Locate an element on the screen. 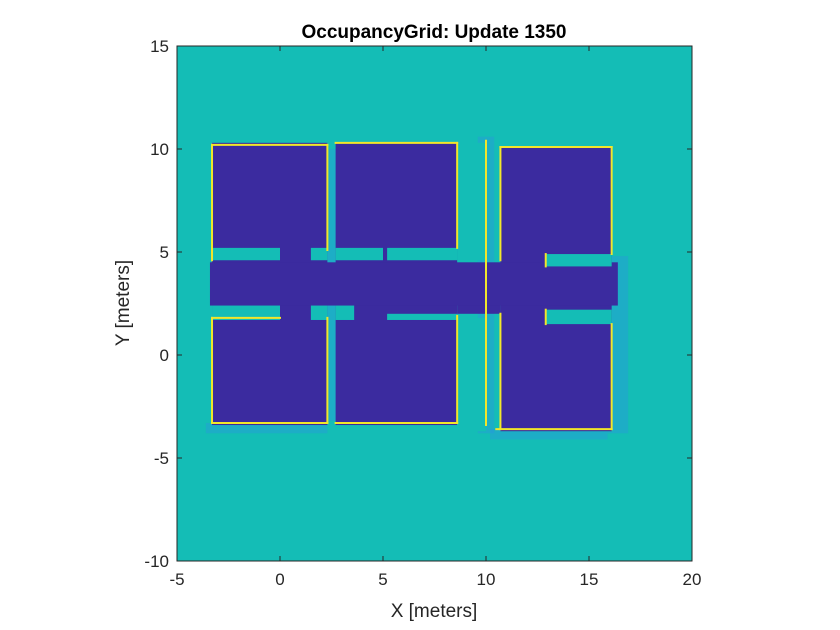  y-tick-label: 0 is located at coordinates (164, 355).